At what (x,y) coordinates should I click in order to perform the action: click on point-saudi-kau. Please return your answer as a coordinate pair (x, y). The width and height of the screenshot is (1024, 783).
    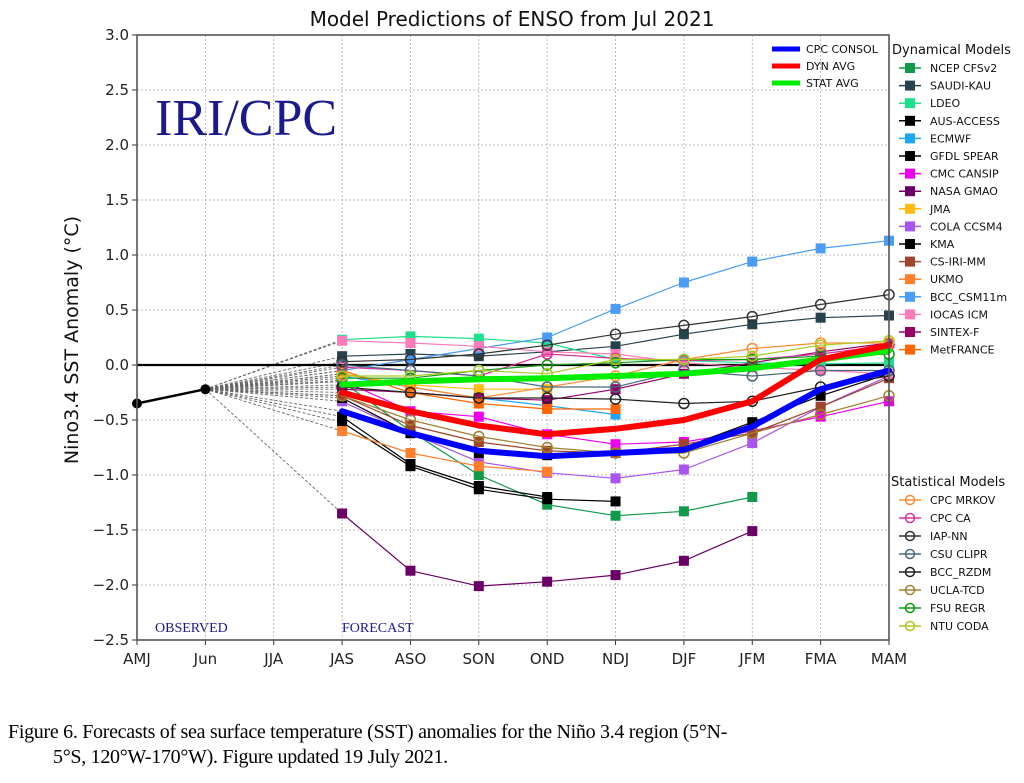
    Looking at the image, I should click on (683, 334).